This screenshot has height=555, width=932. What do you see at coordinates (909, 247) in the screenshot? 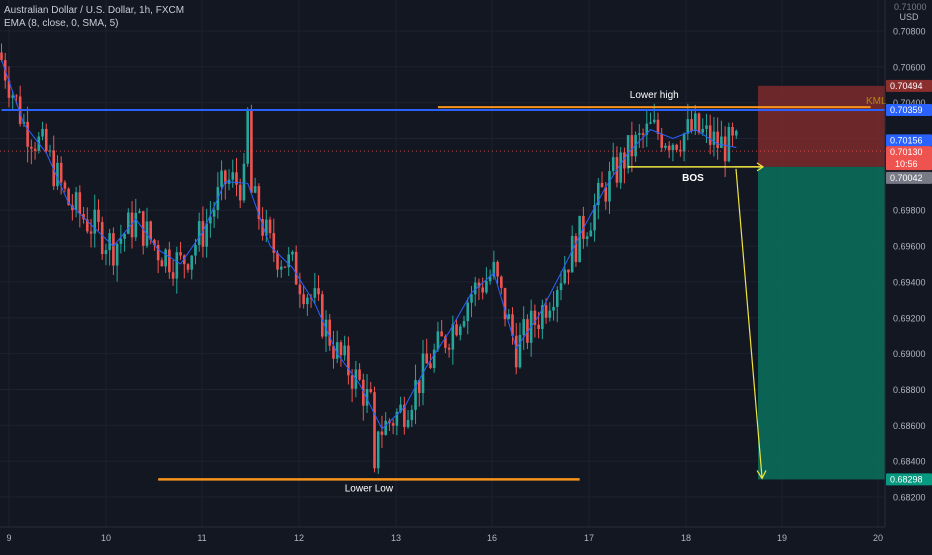
I see `price-tick-label: 0.69600` at bounding box center [909, 247].